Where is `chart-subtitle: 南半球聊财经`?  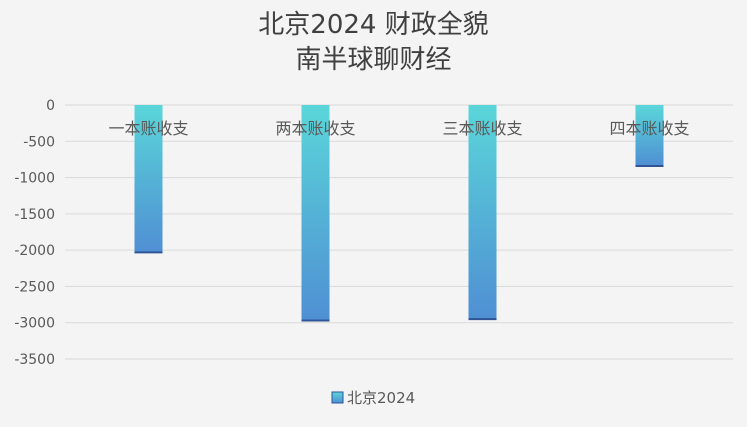
chart-subtitle: 南半球聊财经 is located at coordinates (373, 60).